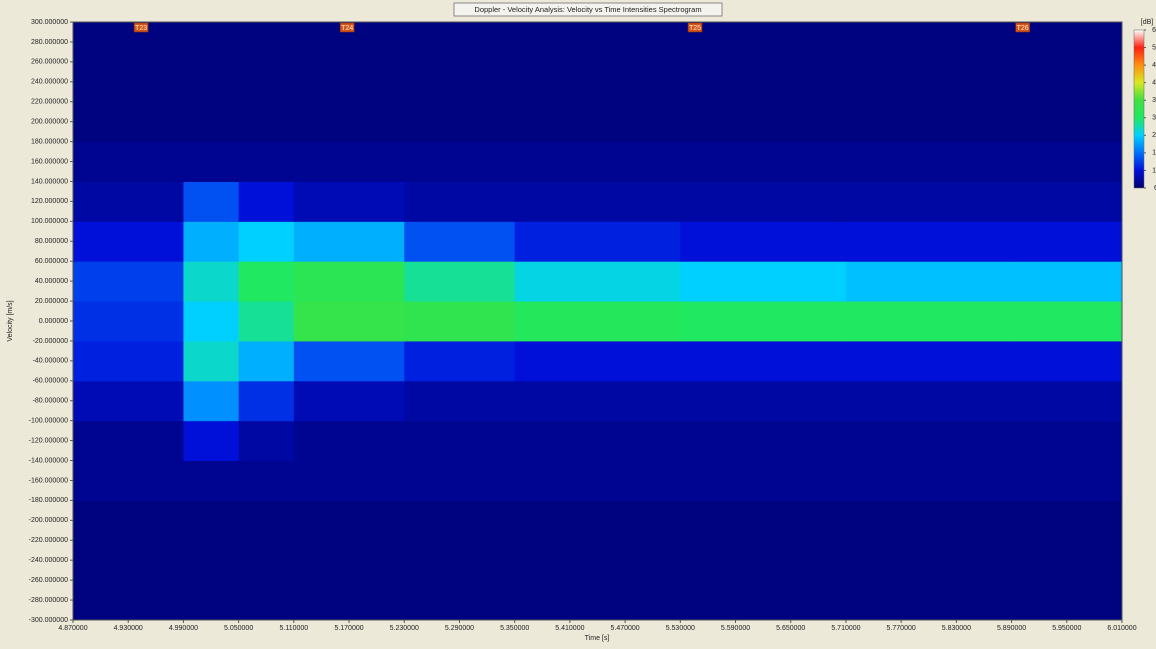 This screenshot has height=649, width=1156. What do you see at coordinates (790, 628) in the screenshot?
I see `x-tick-label: 5.650000` at bounding box center [790, 628].